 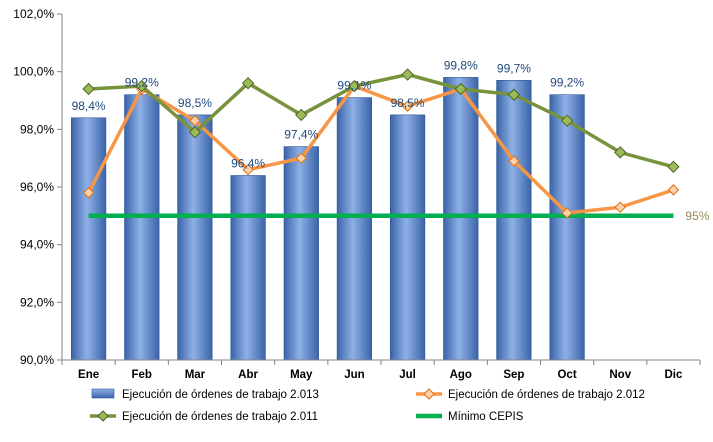 I want to click on legend-item: Mínimo CEPIS, so click(x=470, y=417).